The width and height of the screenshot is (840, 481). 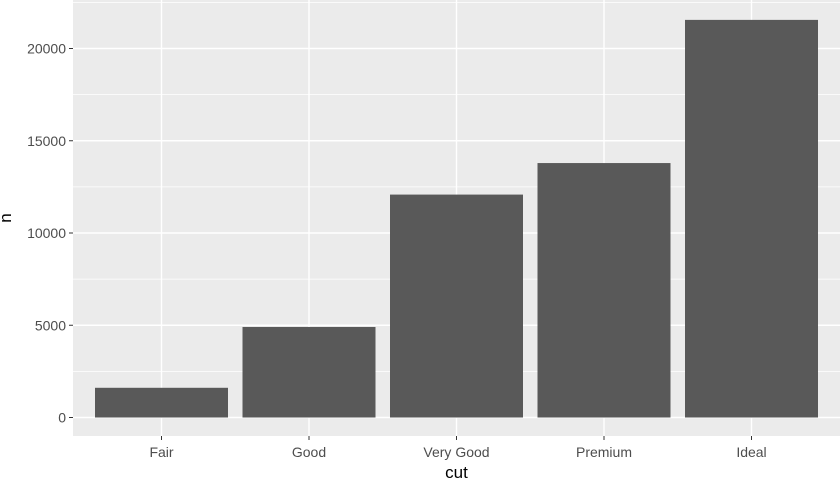 What do you see at coordinates (604, 290) in the screenshot?
I see `bar-premium` at bounding box center [604, 290].